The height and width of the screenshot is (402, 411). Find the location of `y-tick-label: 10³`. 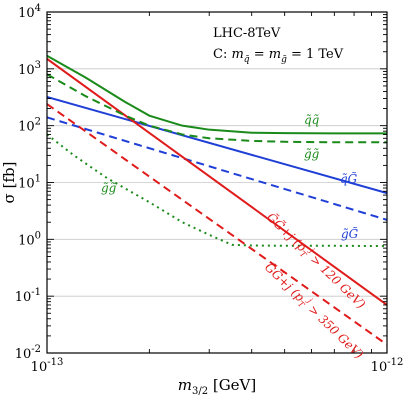

y-tick-label: 10³ is located at coordinates (29, 69).